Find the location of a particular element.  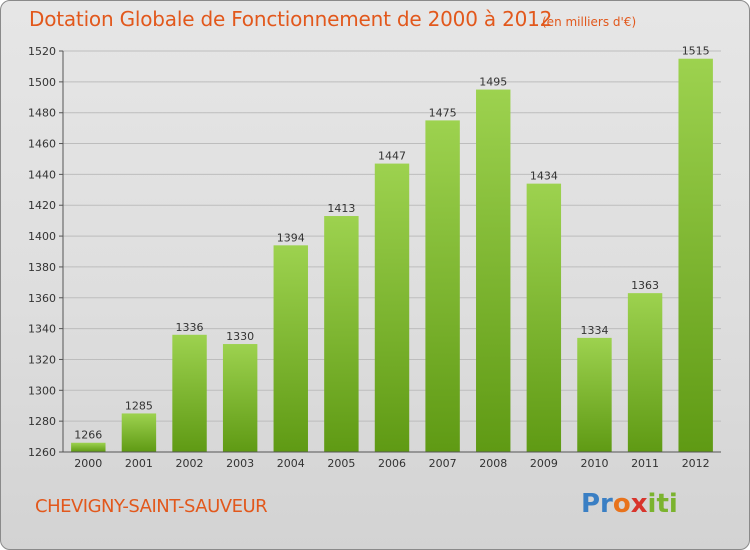

y-tick-label: 1260 is located at coordinates (42, 452).